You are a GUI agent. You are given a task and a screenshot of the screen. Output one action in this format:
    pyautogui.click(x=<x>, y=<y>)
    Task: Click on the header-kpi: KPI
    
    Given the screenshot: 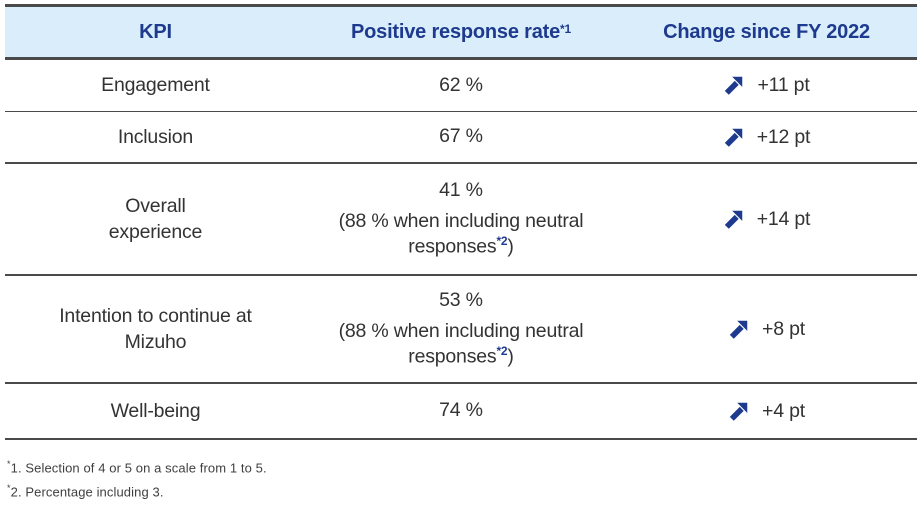 What is the action you would take?
    pyautogui.click(x=155, y=32)
    